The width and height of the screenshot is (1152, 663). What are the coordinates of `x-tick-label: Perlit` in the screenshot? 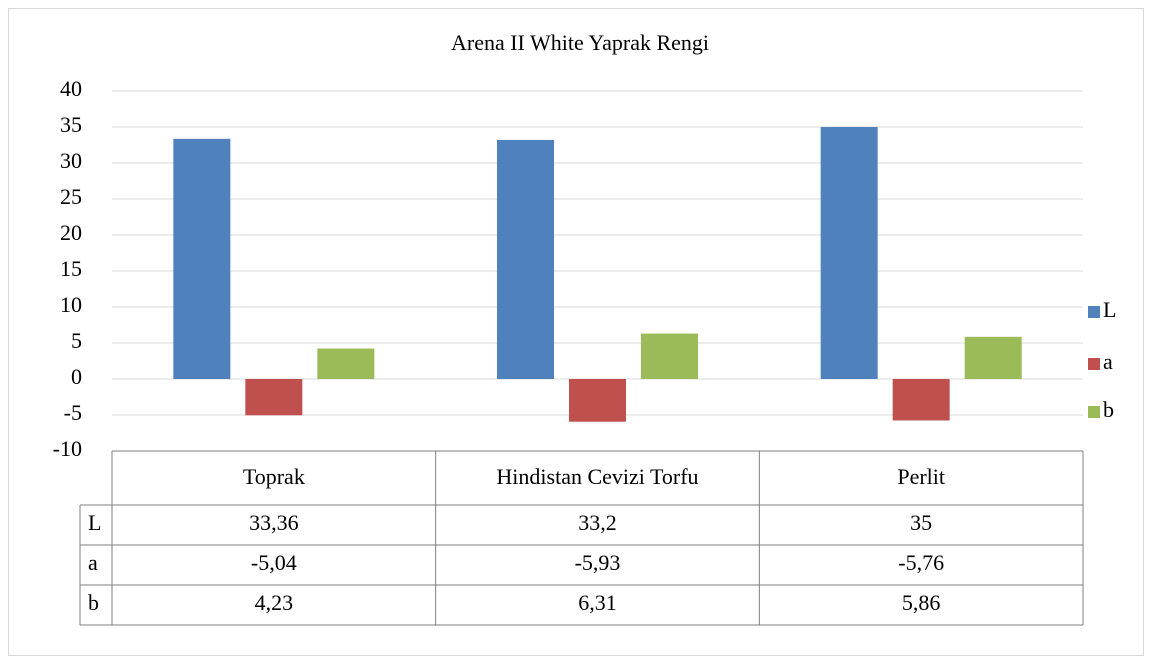 It's located at (921, 476).